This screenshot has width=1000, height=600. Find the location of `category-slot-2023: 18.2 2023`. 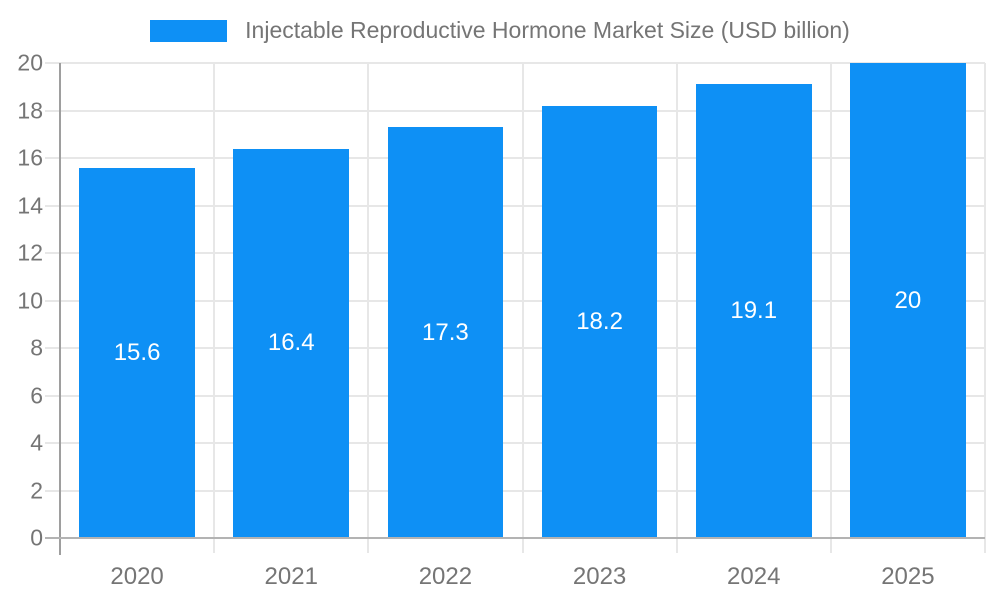

category-slot-2023: 18.2 2023 is located at coordinates (600, 326).